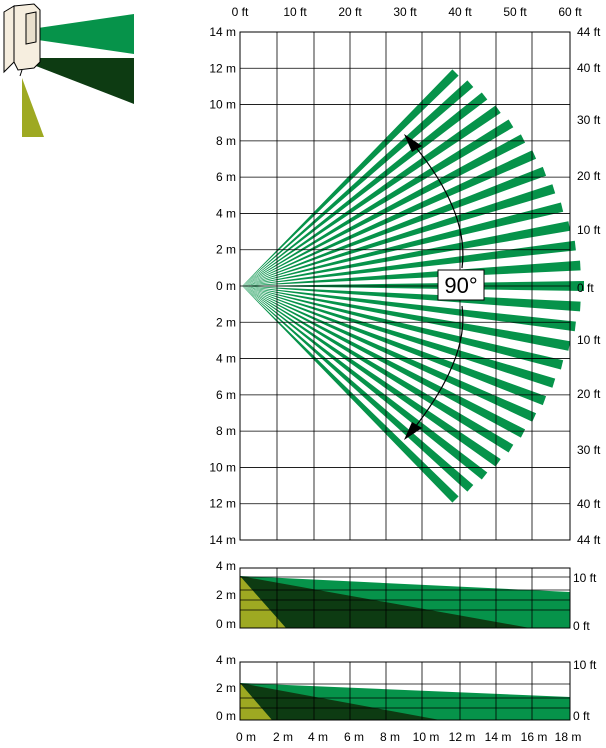 The image size is (606, 748). I want to click on left-axis-label: 0 m, so click(226, 286).